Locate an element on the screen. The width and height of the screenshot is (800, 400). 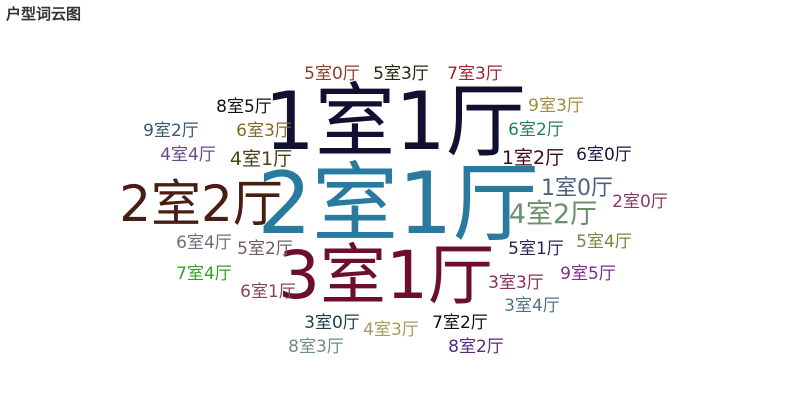
word-4室3厅: 4室3厅 is located at coordinates (391, 330).